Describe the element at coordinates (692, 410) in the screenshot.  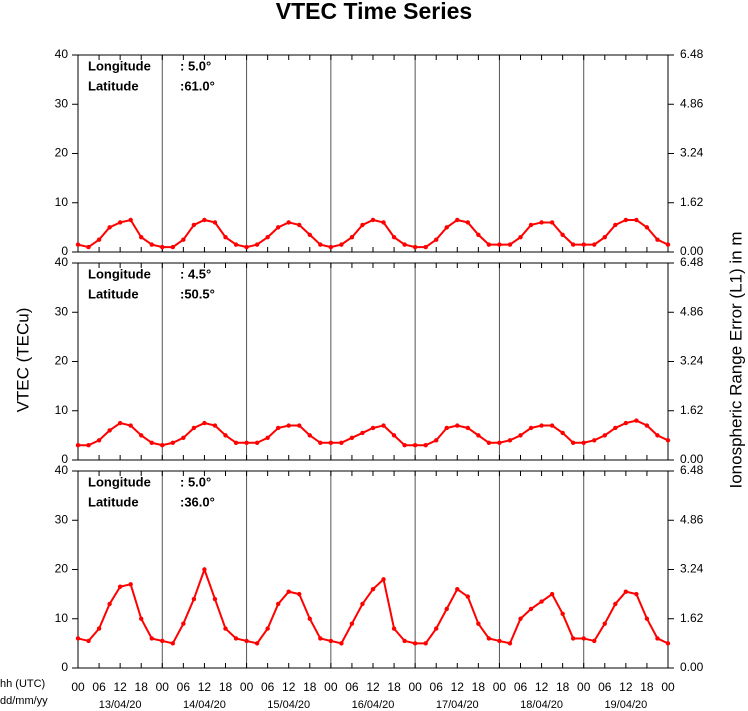
I see `y2-tick-label: 1.62` at that location.